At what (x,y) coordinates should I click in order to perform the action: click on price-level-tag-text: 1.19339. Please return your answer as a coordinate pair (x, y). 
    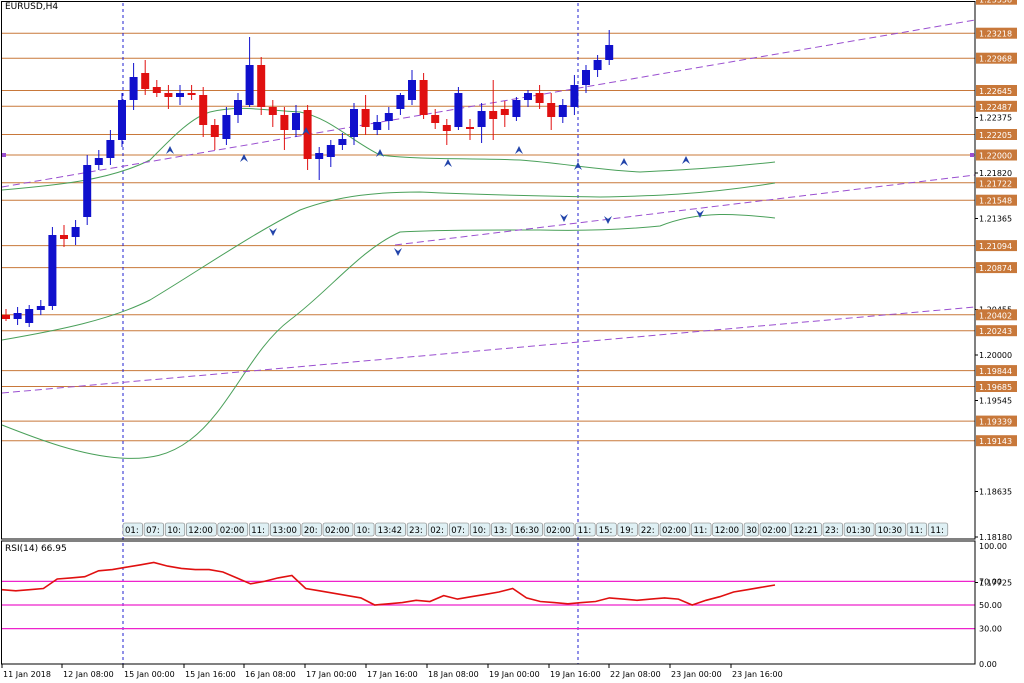
    Looking at the image, I should click on (995, 422).